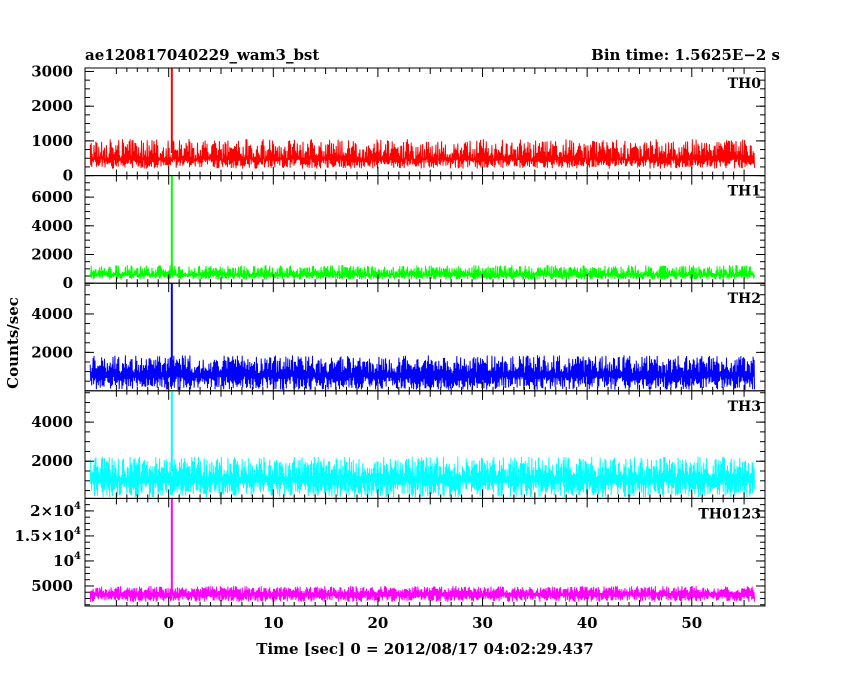  Describe the element at coordinates (273, 623) in the screenshot. I see `x-tick-label: 10` at that location.